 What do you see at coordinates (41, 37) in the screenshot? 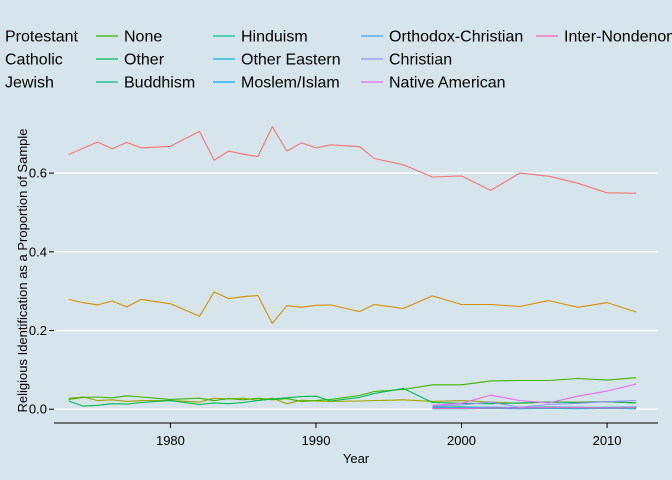
I see `legend-label-0: Protestant` at bounding box center [41, 37].